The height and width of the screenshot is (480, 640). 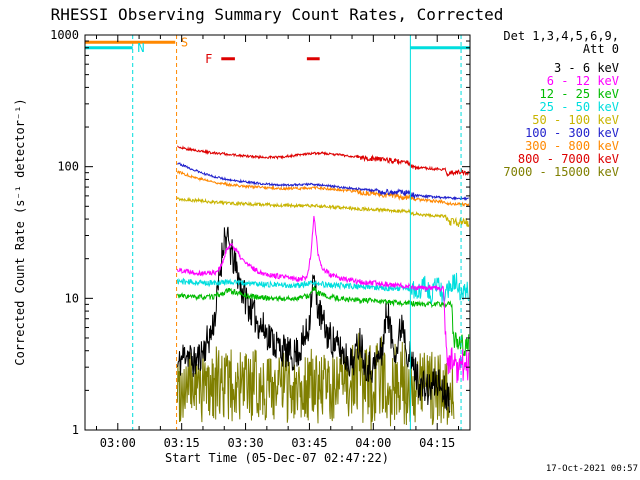 What do you see at coordinates (579, 107) in the screenshot?
I see `legend-item: 25 - 50 keV` at bounding box center [579, 107].